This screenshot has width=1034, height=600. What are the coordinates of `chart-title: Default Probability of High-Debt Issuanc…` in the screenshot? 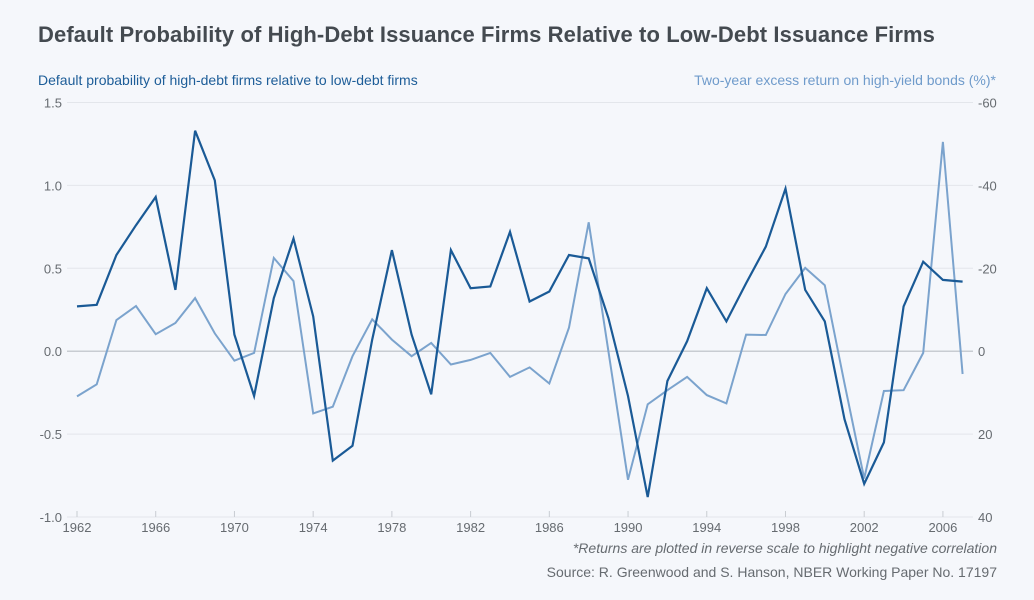 It's located at (487, 34).